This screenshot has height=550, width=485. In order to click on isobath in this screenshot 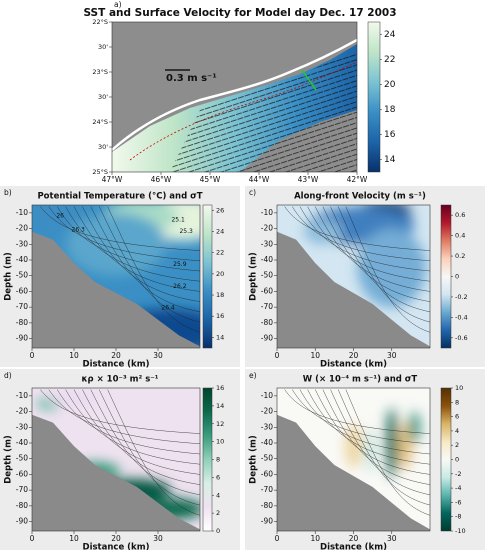, I will do `click(243, 111)`.